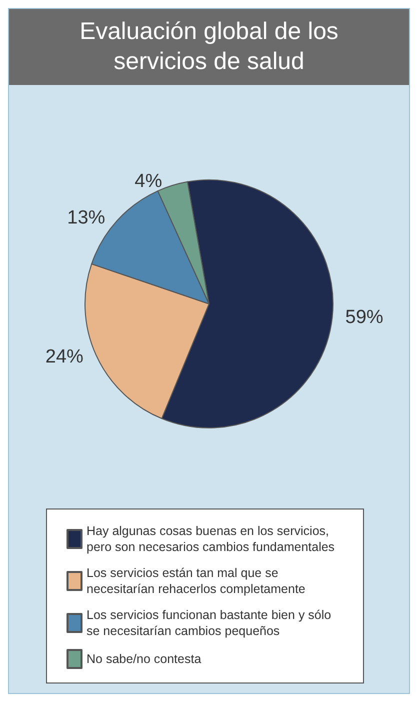 The width and height of the screenshot is (418, 710). Describe the element at coordinates (364, 317) in the screenshot. I see `data-label: 59%` at that location.